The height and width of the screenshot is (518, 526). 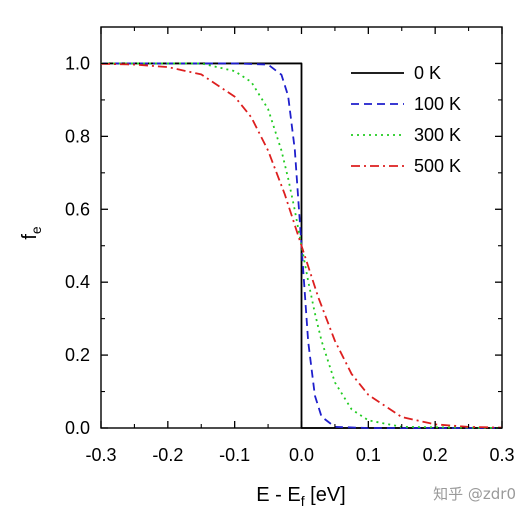 What do you see at coordinates (77, 428) in the screenshot?
I see `y-tick-label: 0.0` at bounding box center [77, 428].